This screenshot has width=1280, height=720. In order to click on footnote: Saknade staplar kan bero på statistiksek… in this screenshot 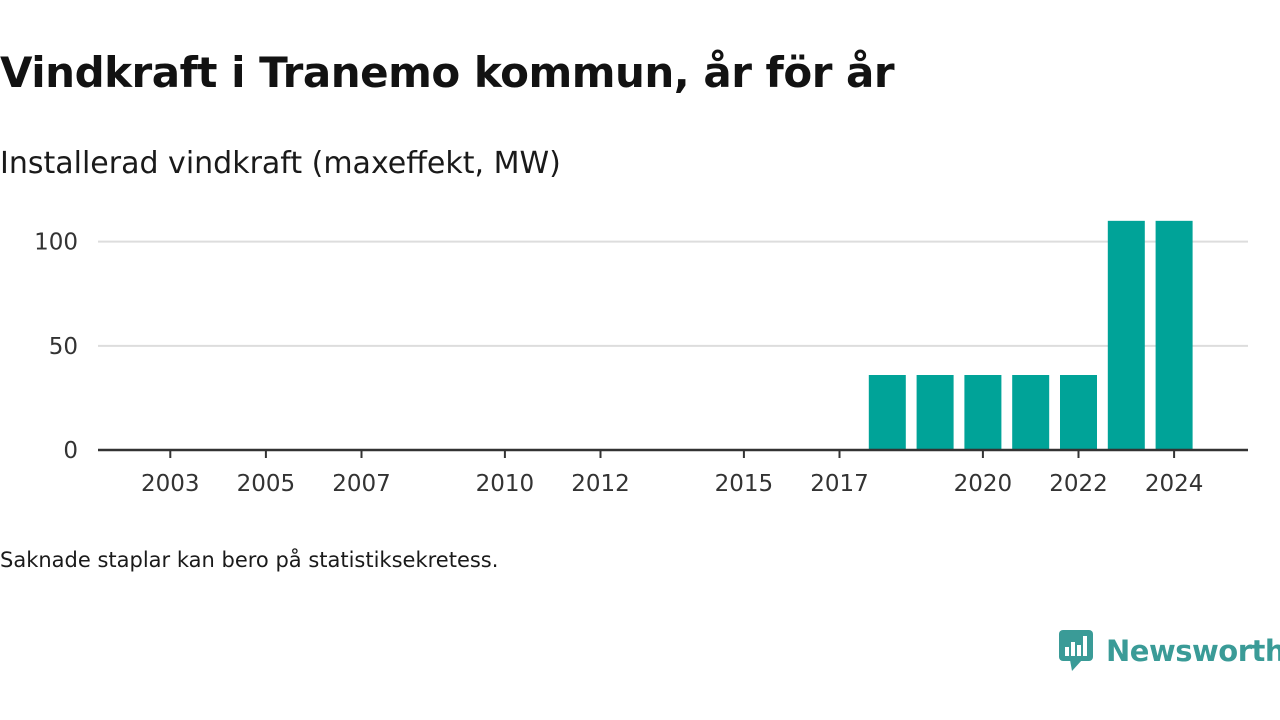, I will do `click(249, 560)`.